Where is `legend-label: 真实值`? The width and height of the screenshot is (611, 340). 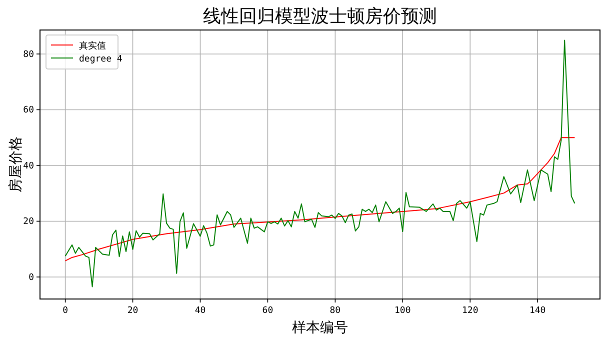
legend-label: 真实值 is located at coordinates (92, 46).